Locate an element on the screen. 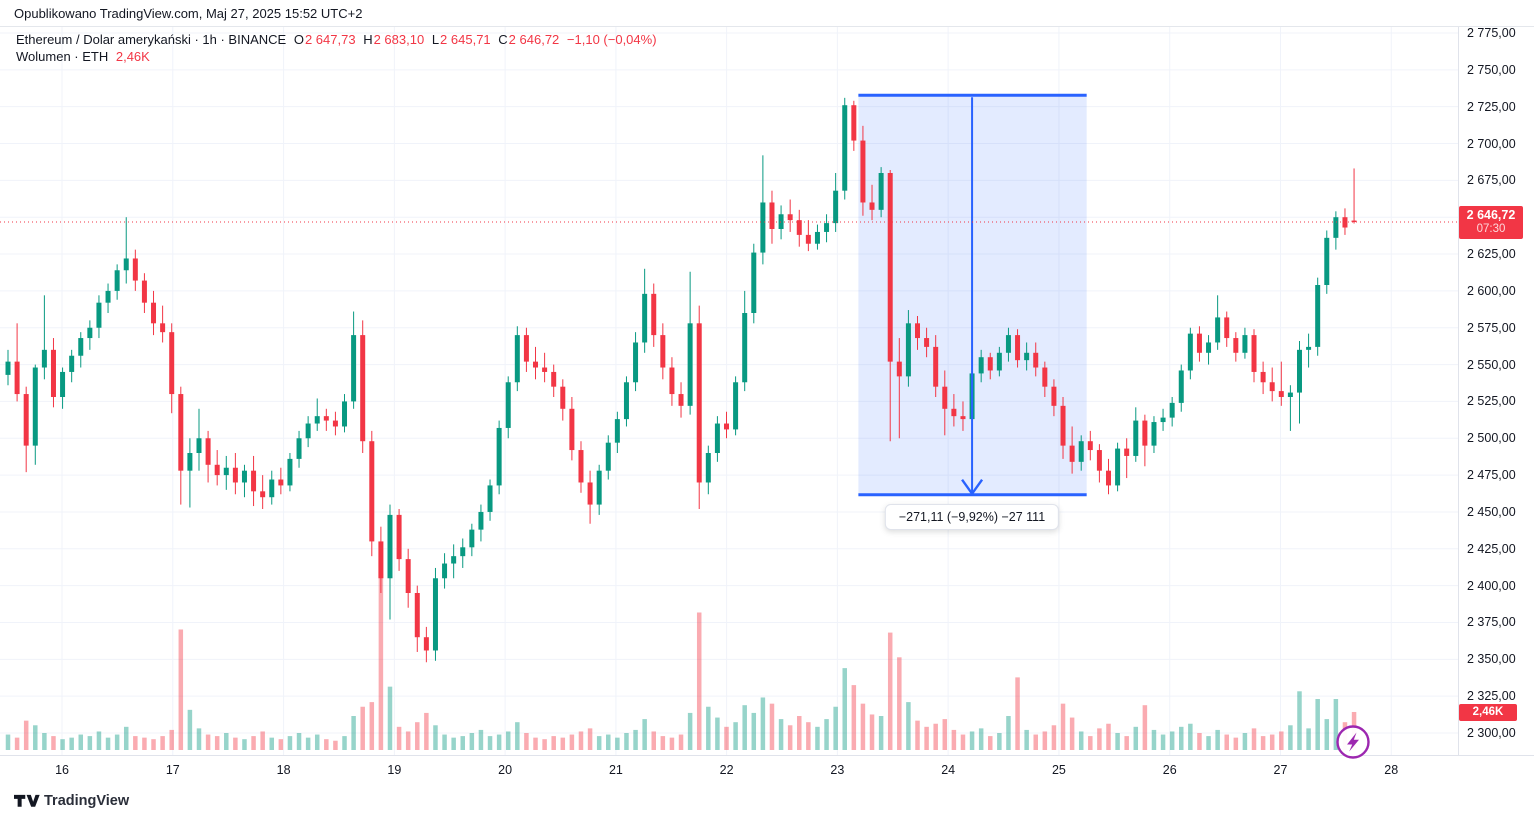 The image size is (1534, 818). tradingview-logo-icon is located at coordinates (27, 801).